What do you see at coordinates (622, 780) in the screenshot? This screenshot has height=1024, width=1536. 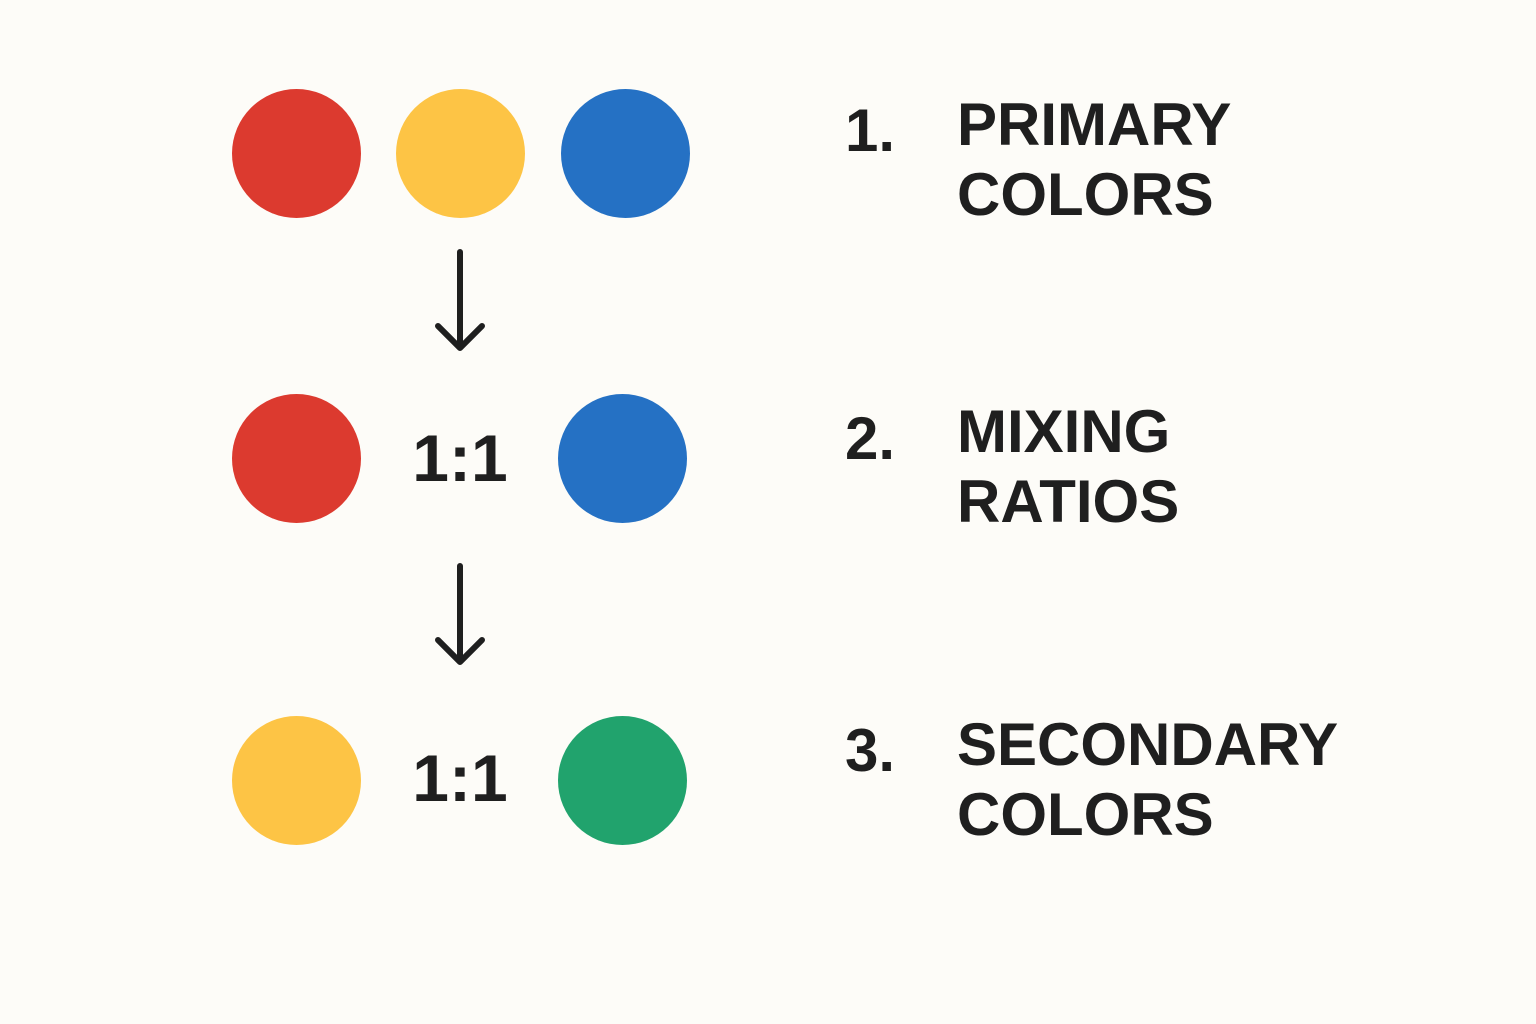 I see `green-circle` at bounding box center [622, 780].